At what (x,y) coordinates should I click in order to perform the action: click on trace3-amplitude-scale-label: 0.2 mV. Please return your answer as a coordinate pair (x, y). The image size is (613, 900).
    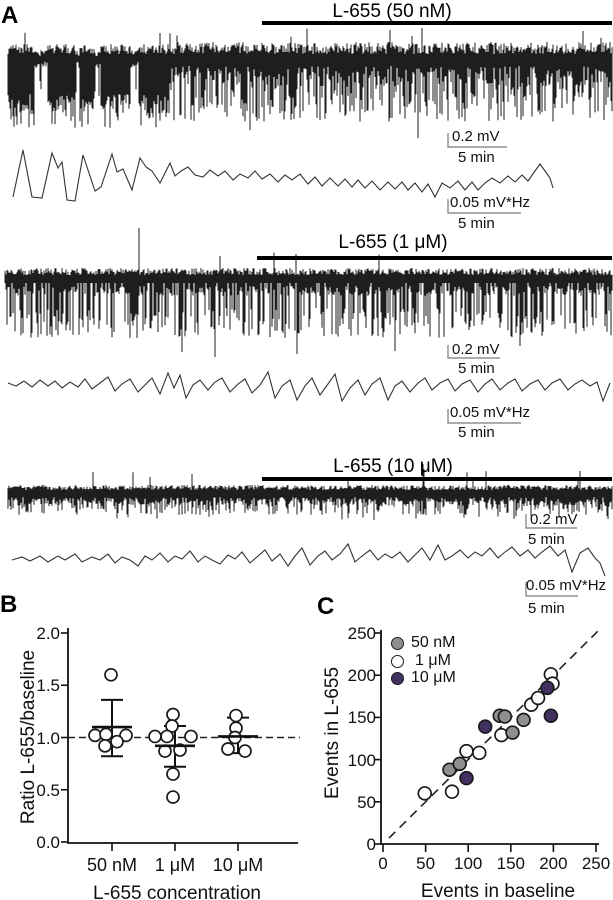
    Looking at the image, I should click on (554, 519).